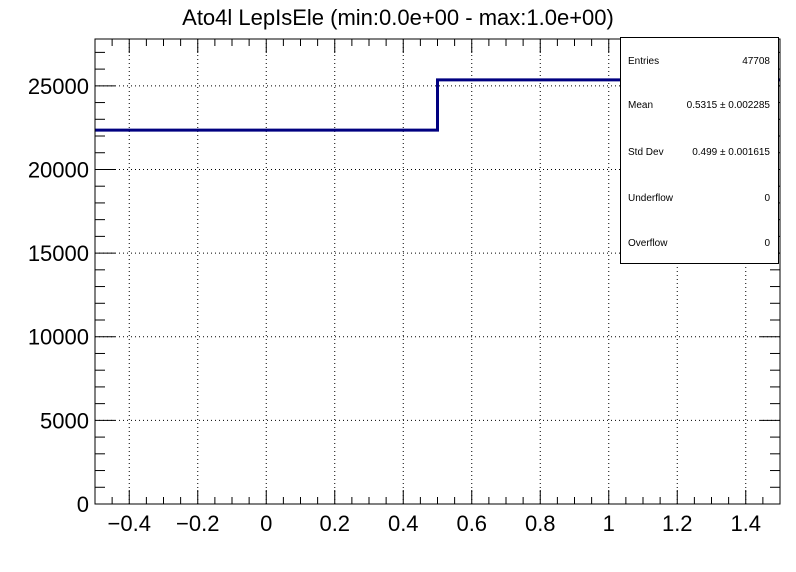 The image size is (796, 572). I want to click on y-tick-label: 10000, so click(58, 337).